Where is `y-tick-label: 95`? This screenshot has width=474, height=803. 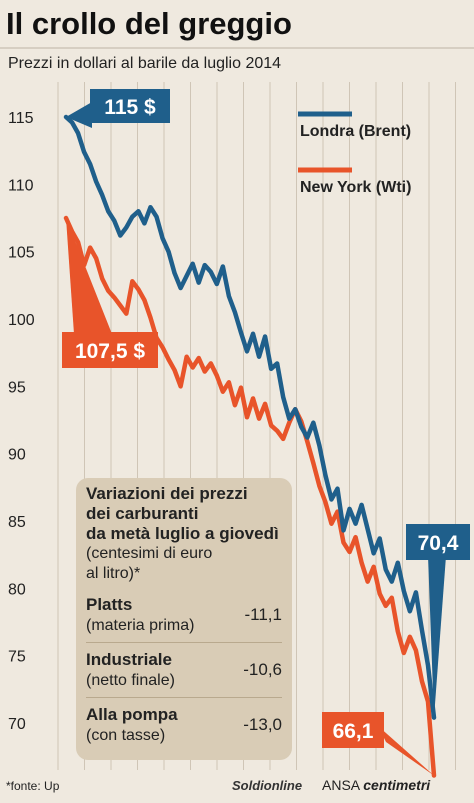
y-tick-label: 95 is located at coordinates (17, 387).